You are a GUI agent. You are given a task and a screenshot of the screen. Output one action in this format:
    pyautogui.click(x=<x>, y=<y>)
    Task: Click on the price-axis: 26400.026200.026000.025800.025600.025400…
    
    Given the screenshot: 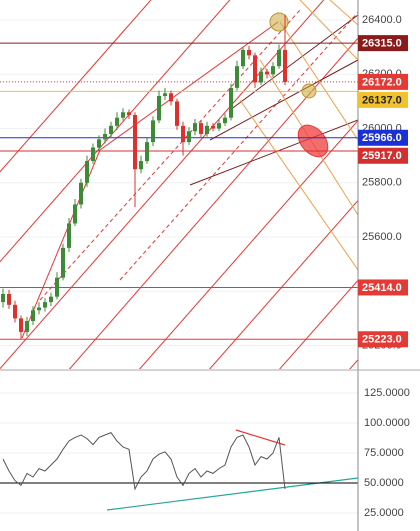 What is the action you would take?
    pyautogui.click(x=384, y=266)
    